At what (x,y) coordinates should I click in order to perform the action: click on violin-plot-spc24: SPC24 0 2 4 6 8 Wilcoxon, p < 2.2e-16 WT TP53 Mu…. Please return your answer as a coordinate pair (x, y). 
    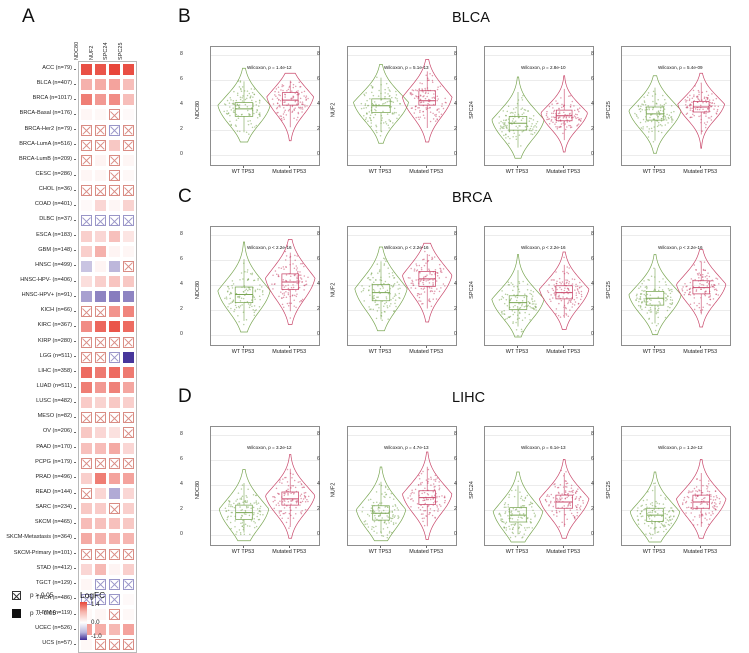
    Looking at the image, I should click on (525, 290).